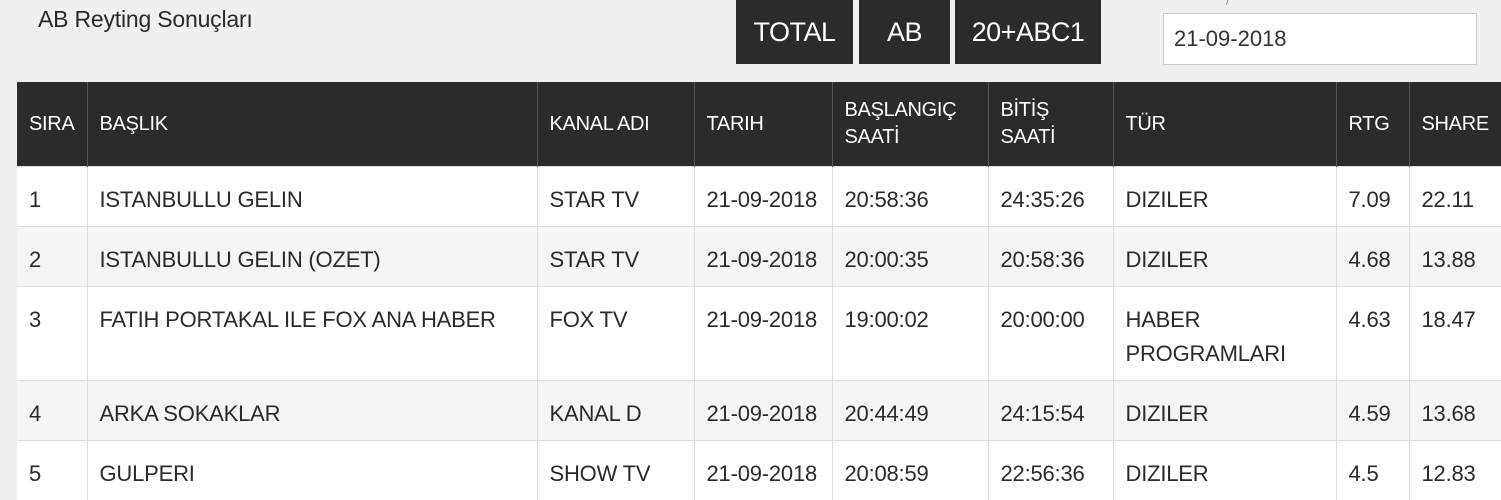 The image size is (1501, 500). Describe the element at coordinates (1372, 257) in the screenshot. I see `cell-rtg: 4.68` at that location.